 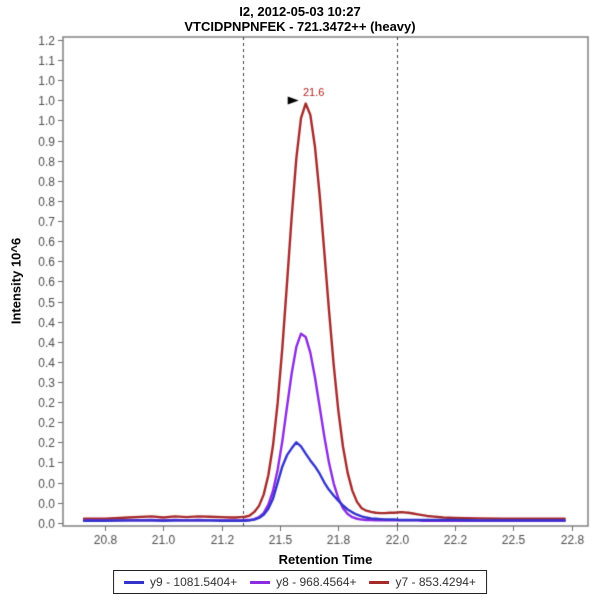 I want to click on legend-item: y9 - 1081.5404+, so click(x=180, y=582).